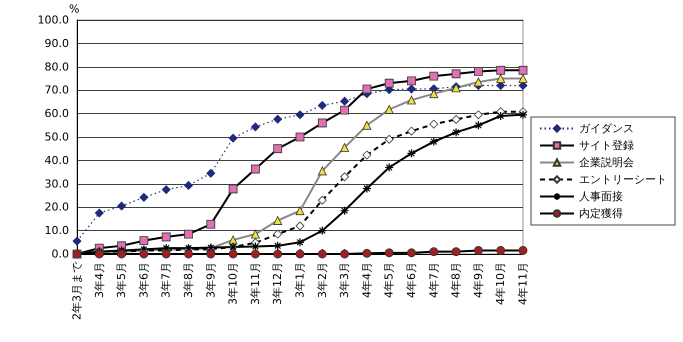 The image size is (683, 342). Describe the element at coordinates (56, 90) in the screenshot. I see `y-tick-label: 70.0` at that location.